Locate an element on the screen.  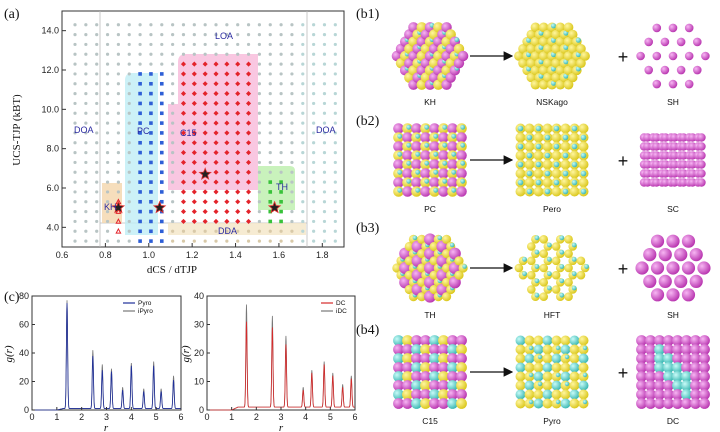
region-label-doa-left: DOA is located at coordinates (84, 130).